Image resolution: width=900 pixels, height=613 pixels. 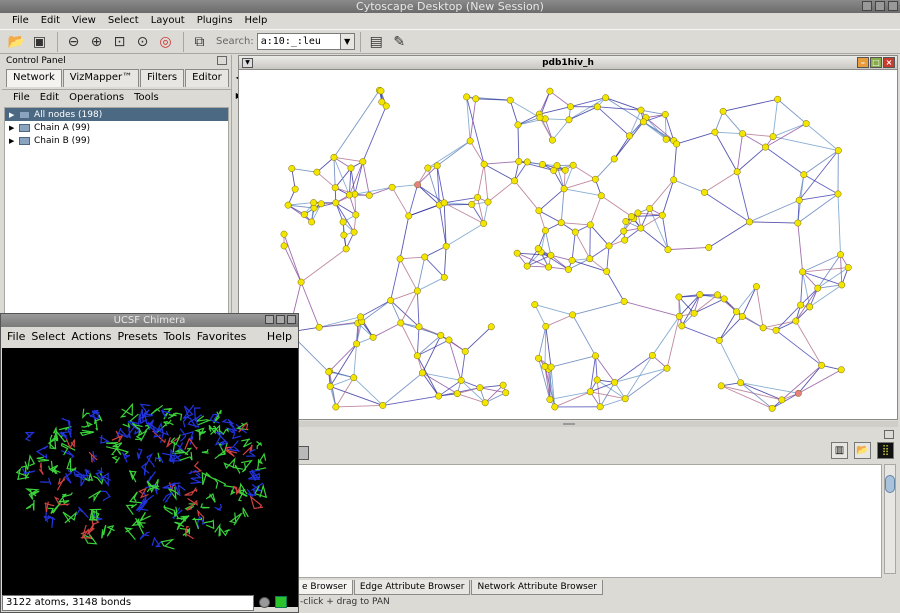 What do you see at coordinates (537, 587) in the screenshot?
I see `tab-network-attribute-browser: Network Attribute Browser` at bounding box center [537, 587].